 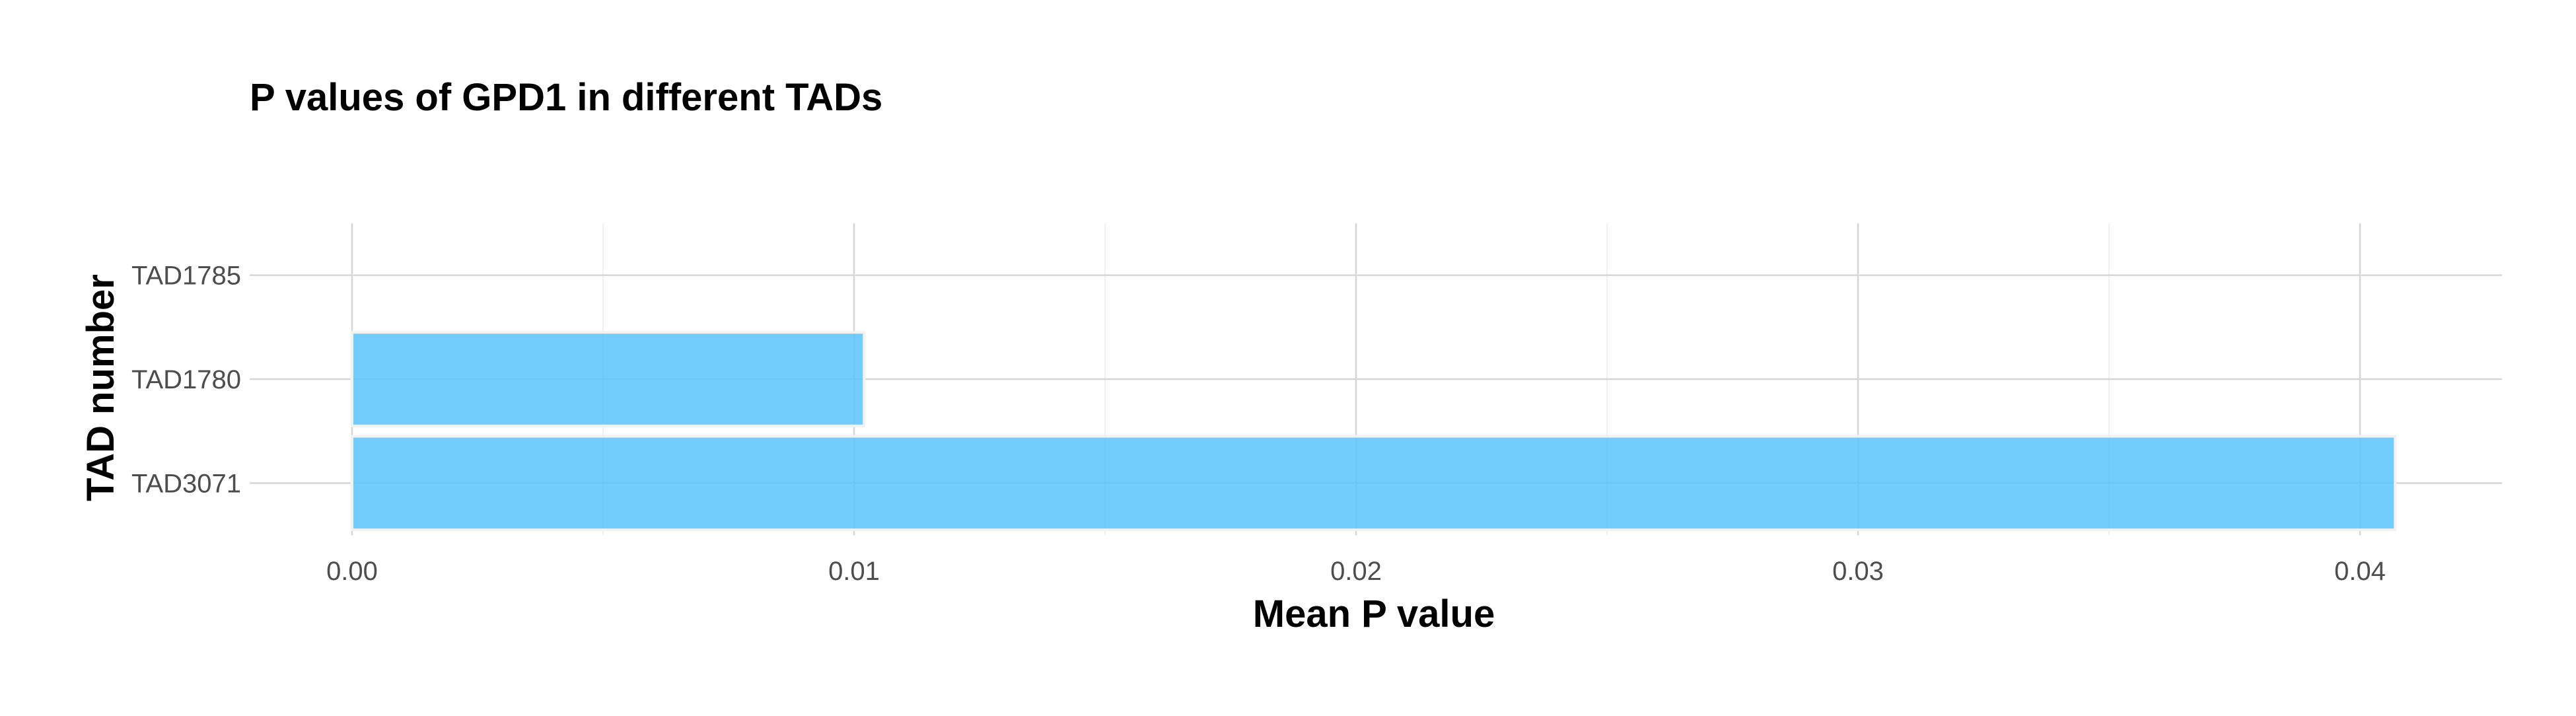 I want to click on x-tick-label: 0.03, so click(x=1858, y=571).